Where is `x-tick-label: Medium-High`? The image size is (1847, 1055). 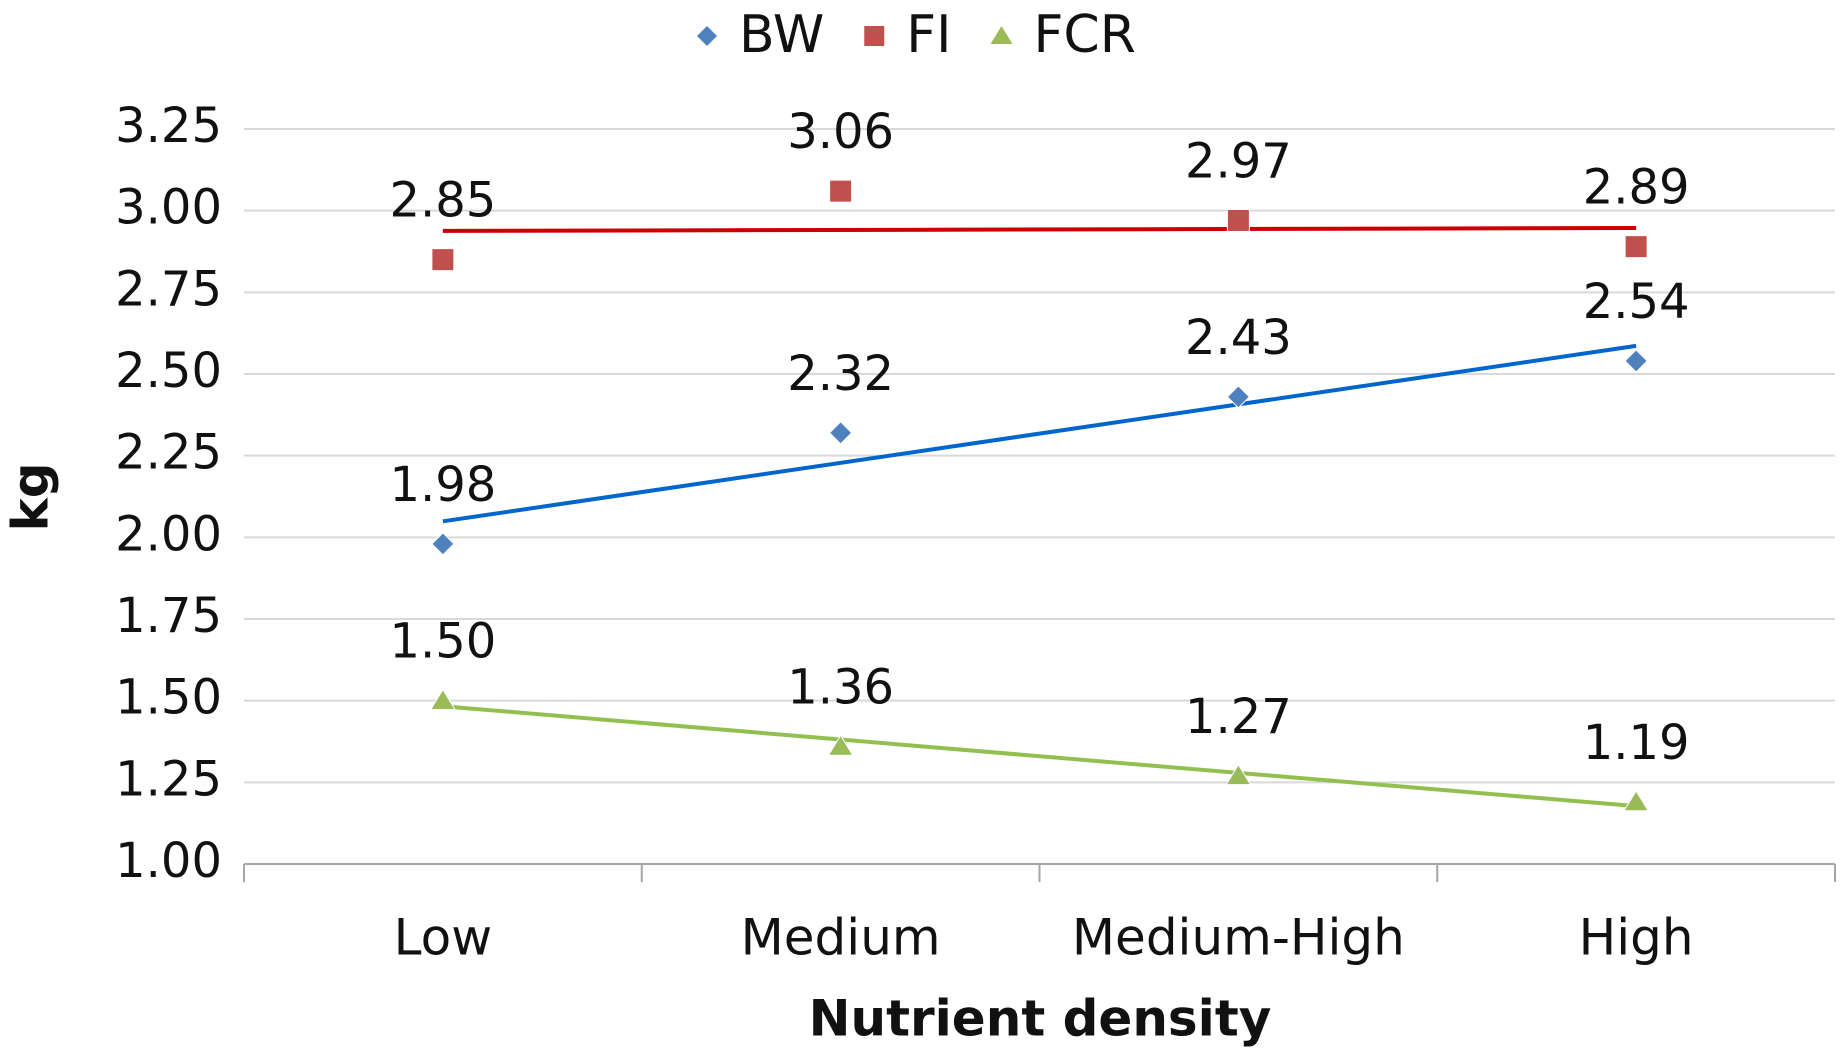 x-tick-label: Medium-High is located at coordinates (1238, 938).